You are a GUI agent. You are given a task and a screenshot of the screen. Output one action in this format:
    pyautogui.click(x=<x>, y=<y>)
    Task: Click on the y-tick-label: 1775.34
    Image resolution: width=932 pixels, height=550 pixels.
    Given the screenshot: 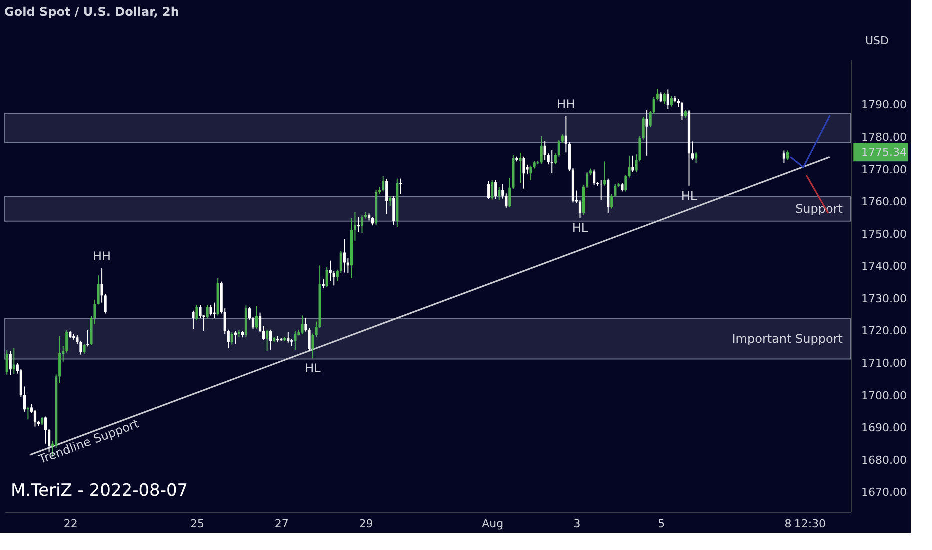 What is the action you would take?
    pyautogui.click(x=884, y=153)
    